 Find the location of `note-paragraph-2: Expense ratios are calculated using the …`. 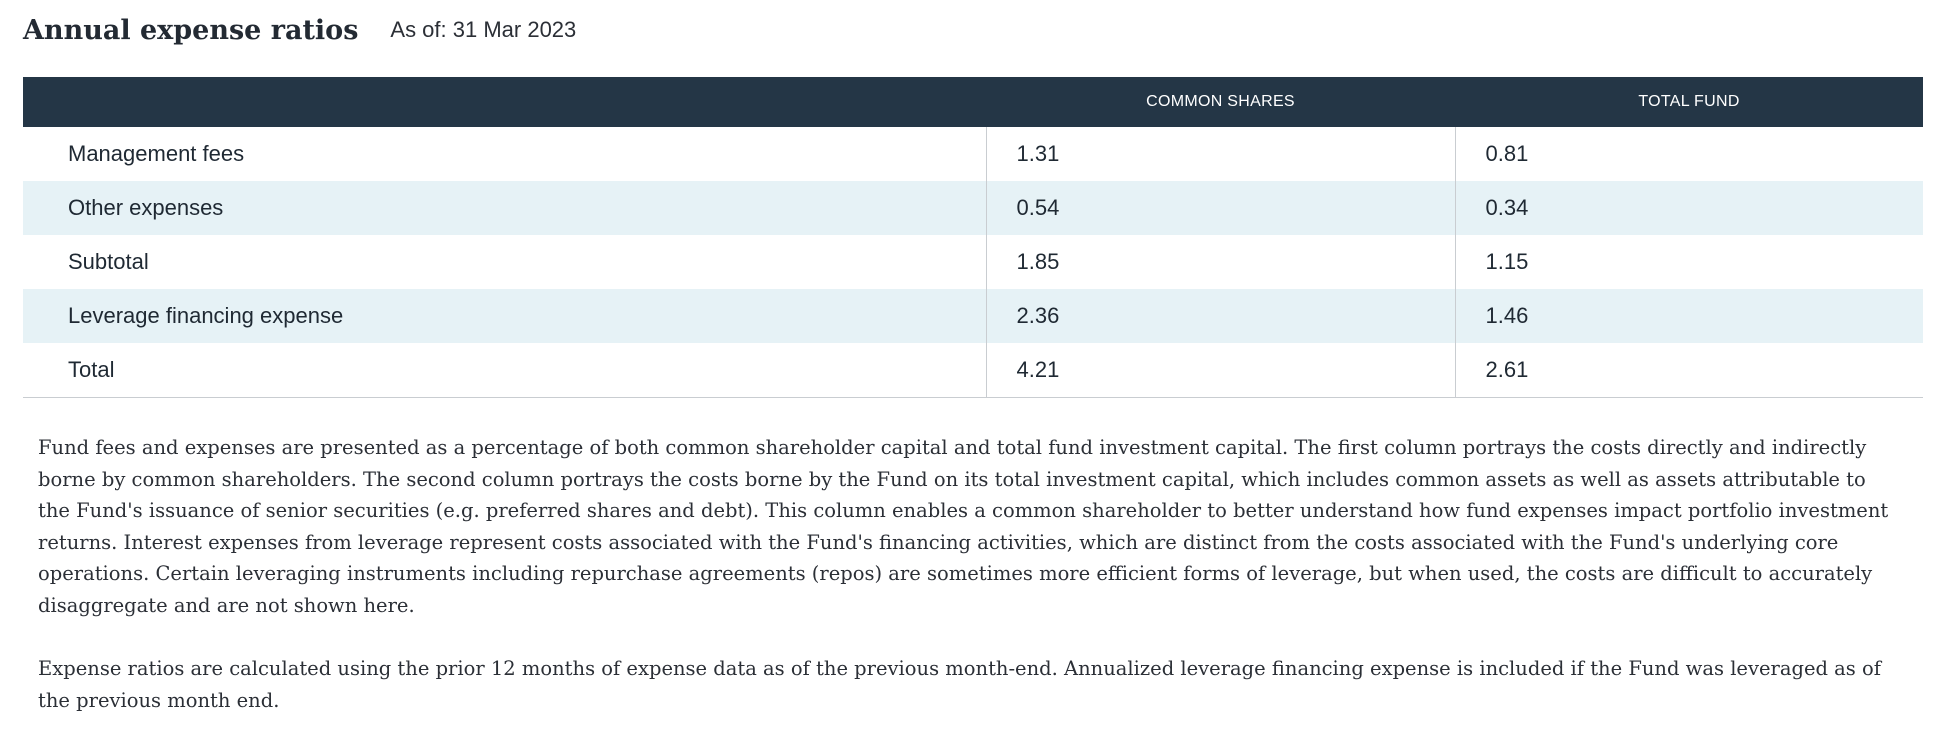

note-paragraph-2: Expense ratios are calculated using the … is located at coordinates (959, 684).